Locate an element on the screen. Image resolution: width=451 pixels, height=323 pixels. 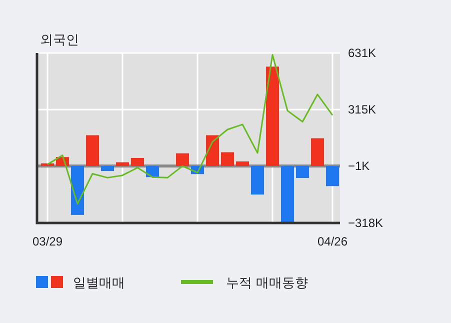
y-tick-label: −1K is located at coordinates (359, 166).